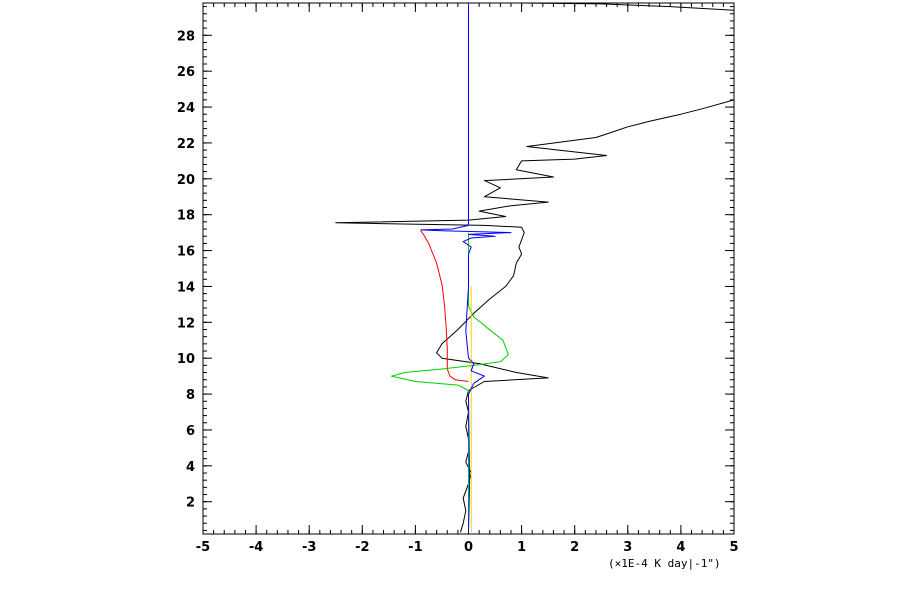  I want to click on x-tick-label: 1, so click(521, 547).